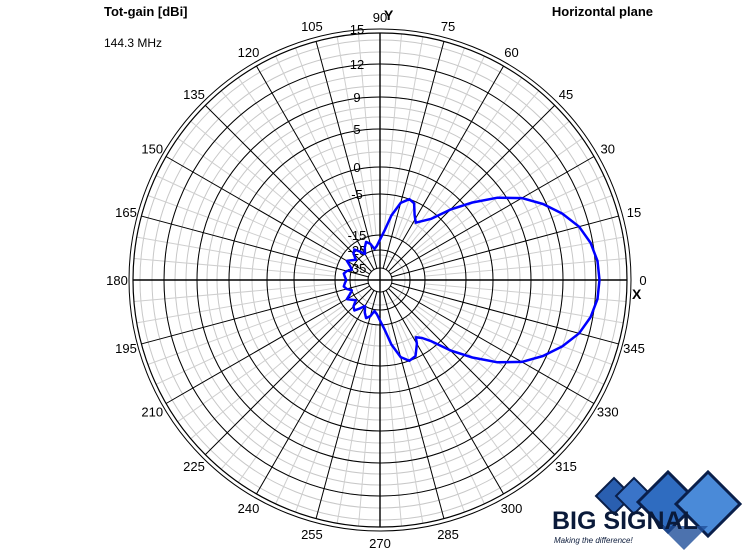 Image resolution: width=745 pixels, height=558 pixels. I want to click on angle-tick-label: 255, so click(312, 534).